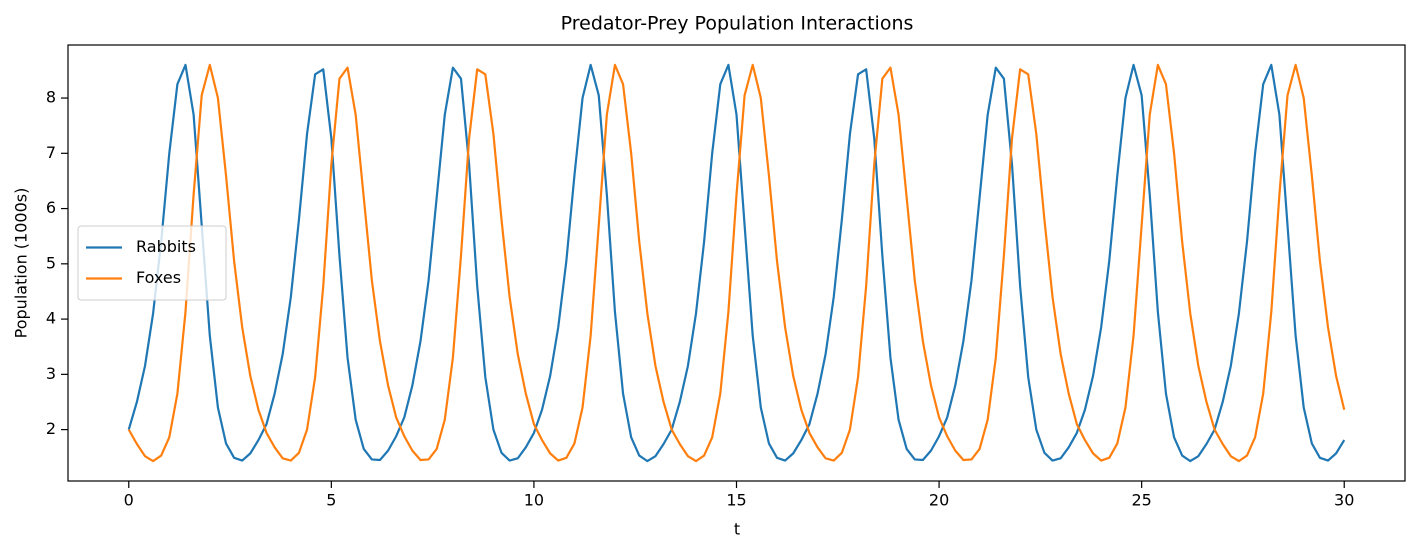 The image size is (1425, 554). Describe the element at coordinates (152, 263) in the screenshot. I see `legend-box` at that location.